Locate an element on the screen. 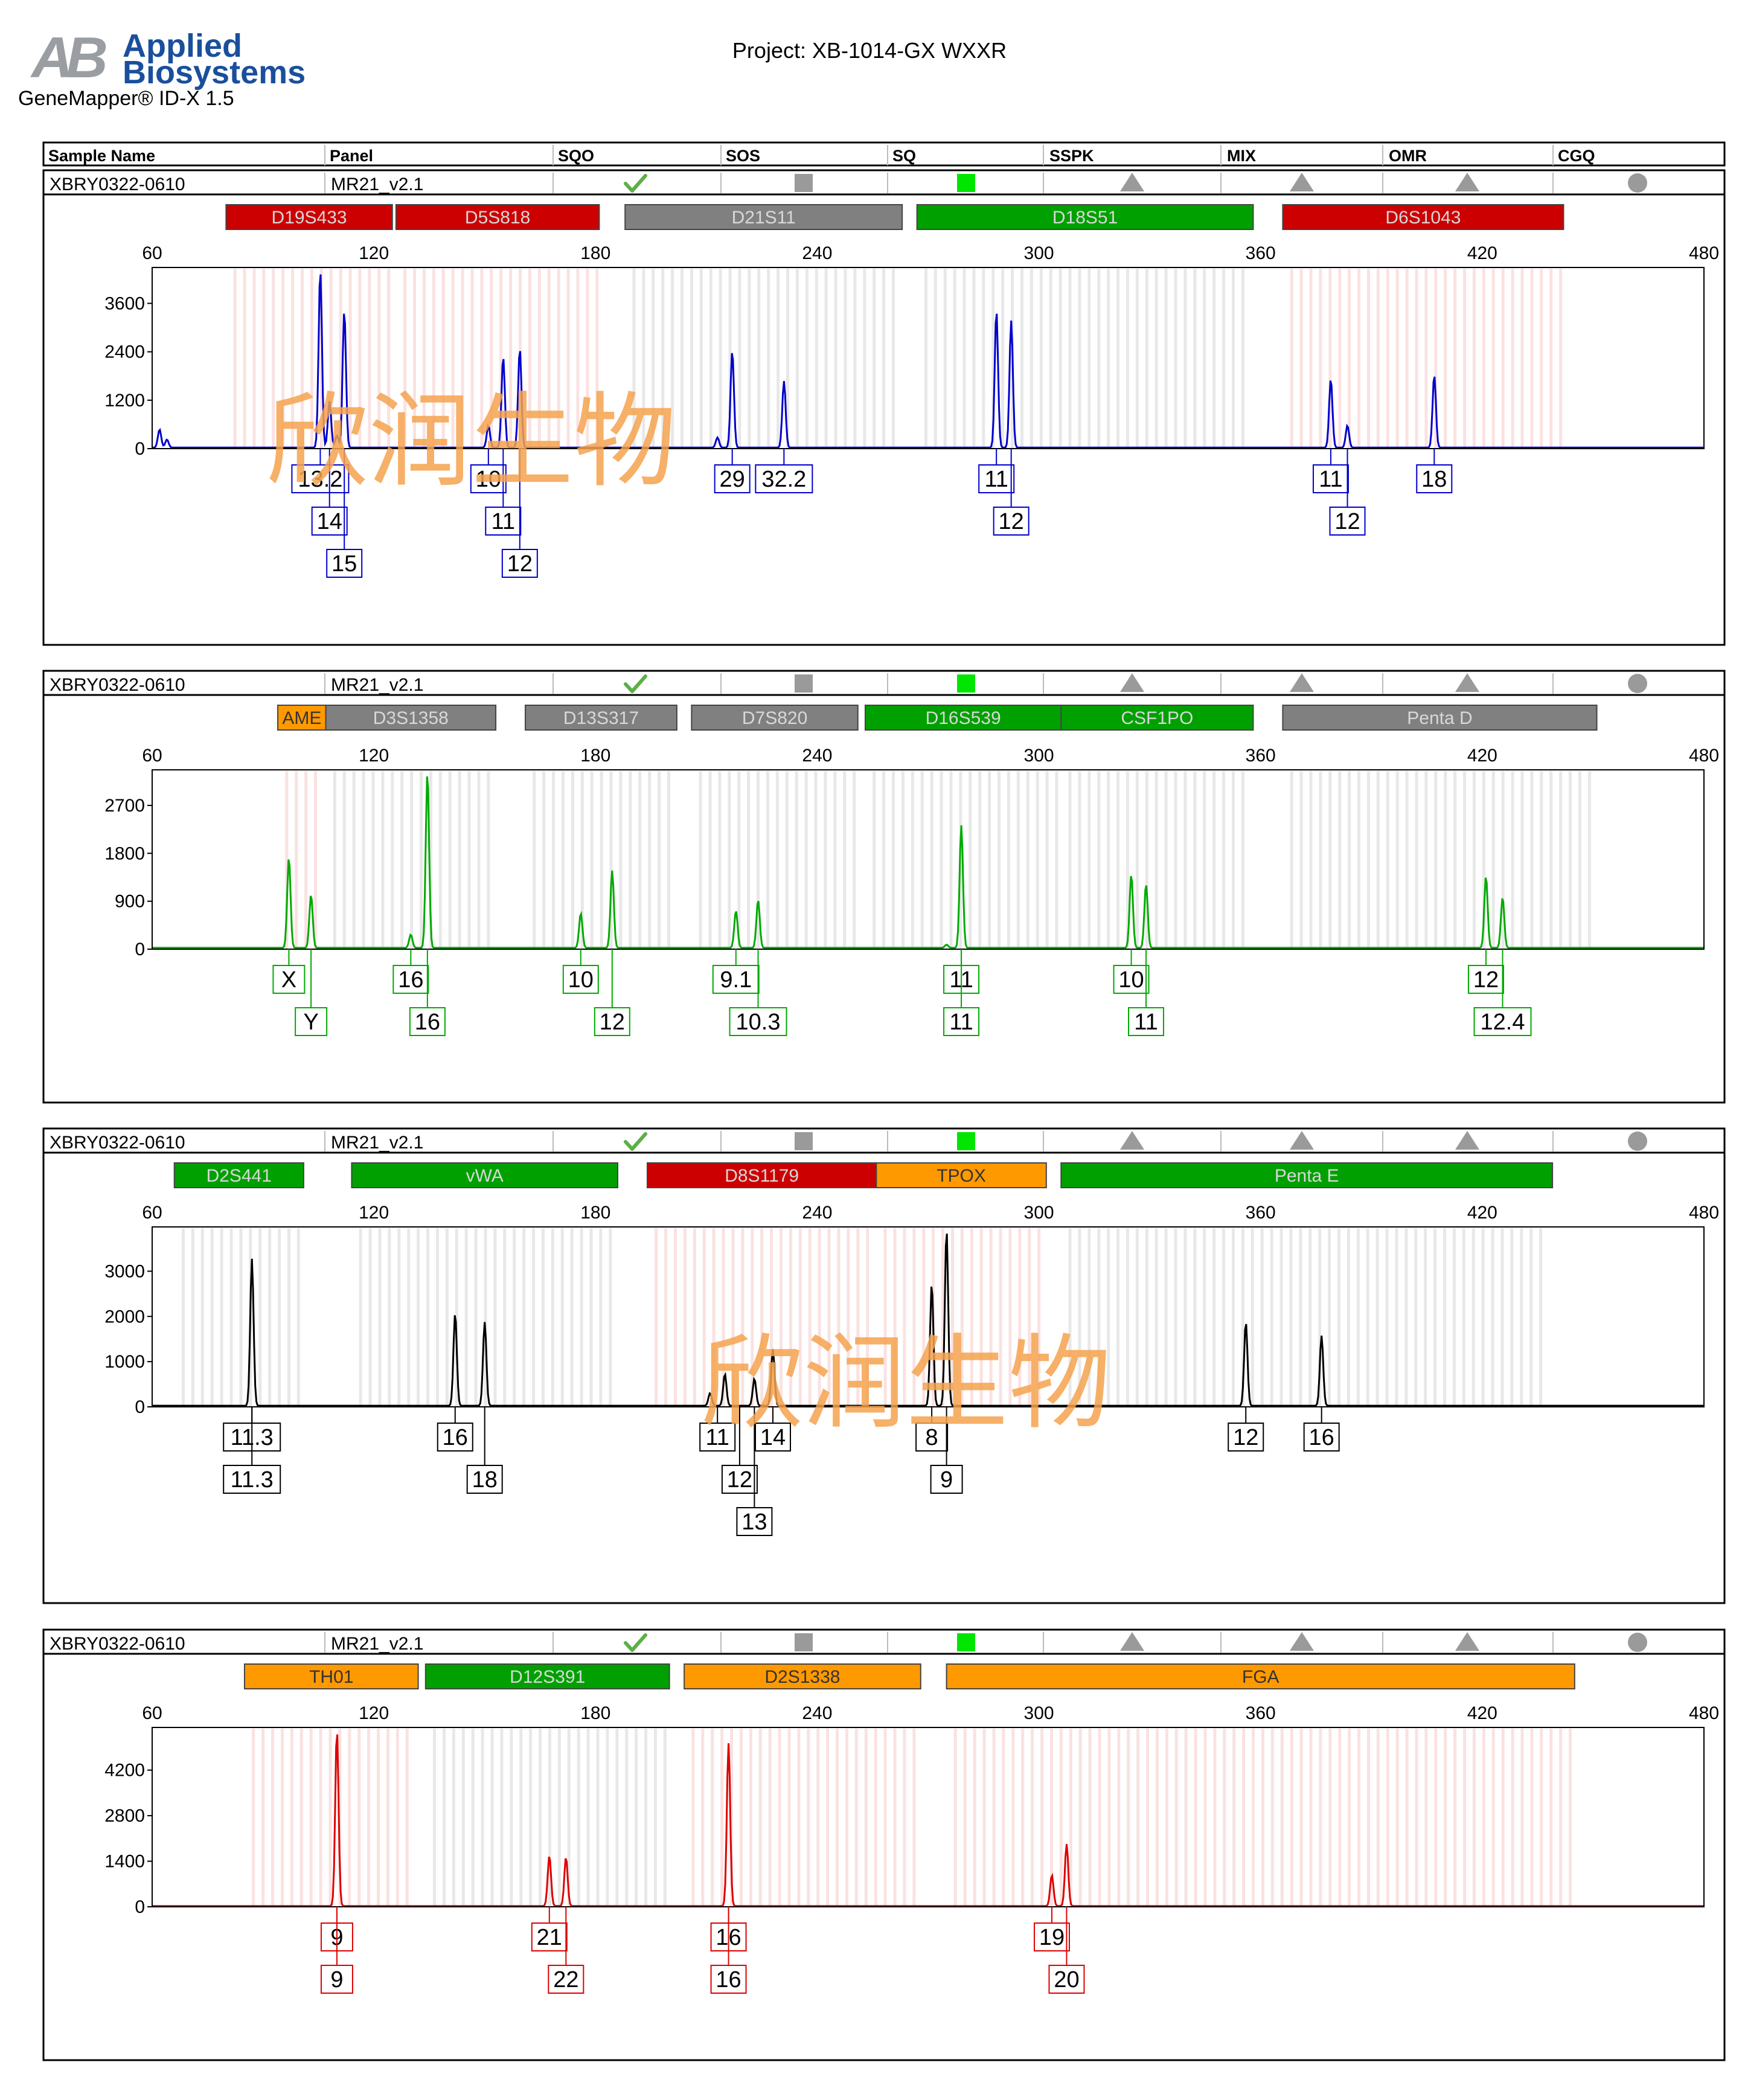 This screenshot has height=2100, width=1742. column-header-mix: MIX is located at coordinates (1241, 156).